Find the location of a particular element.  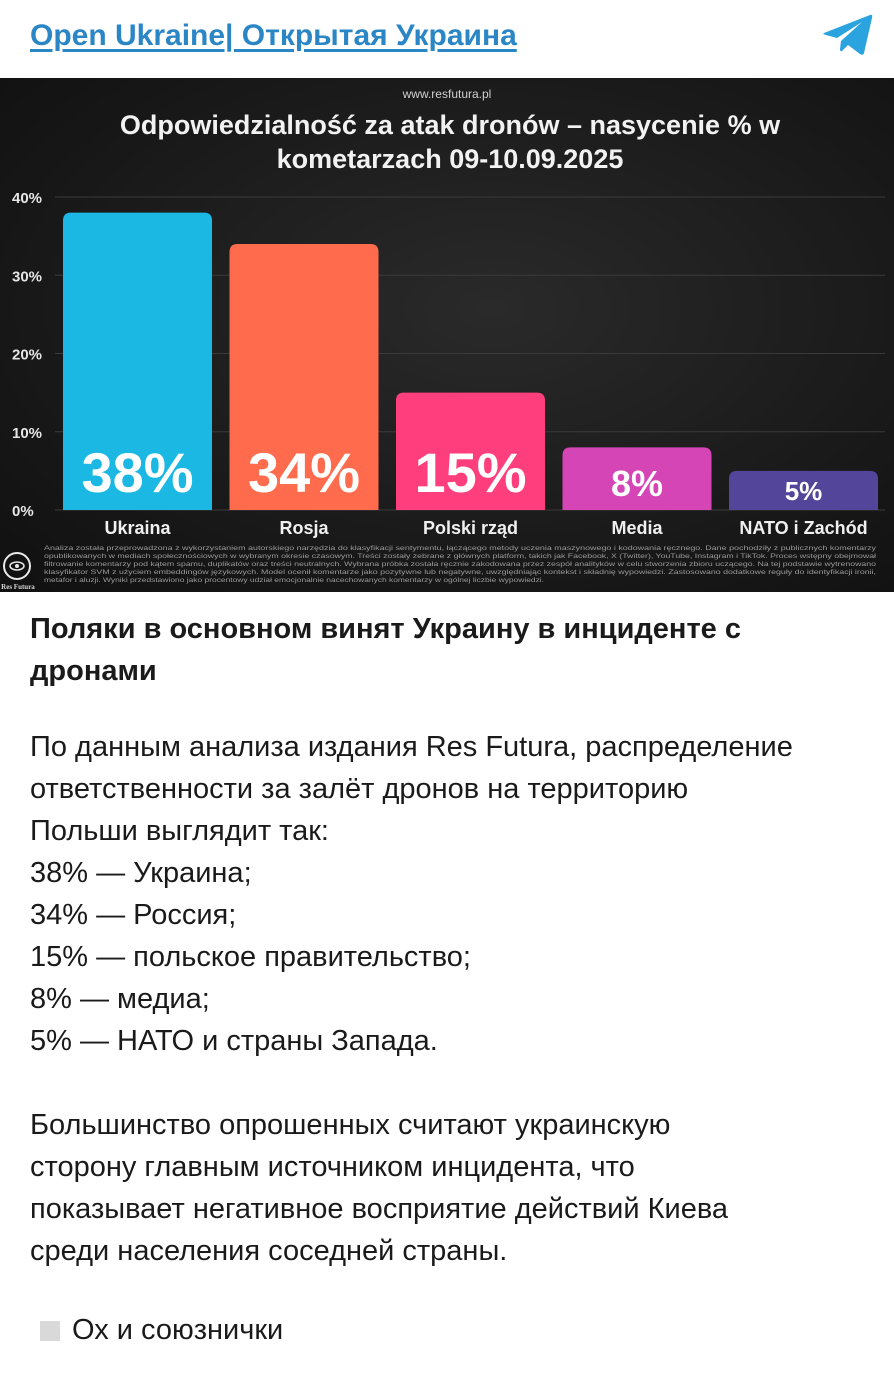

chart-source-url: www.resfutura.pl is located at coordinates (447, 94).